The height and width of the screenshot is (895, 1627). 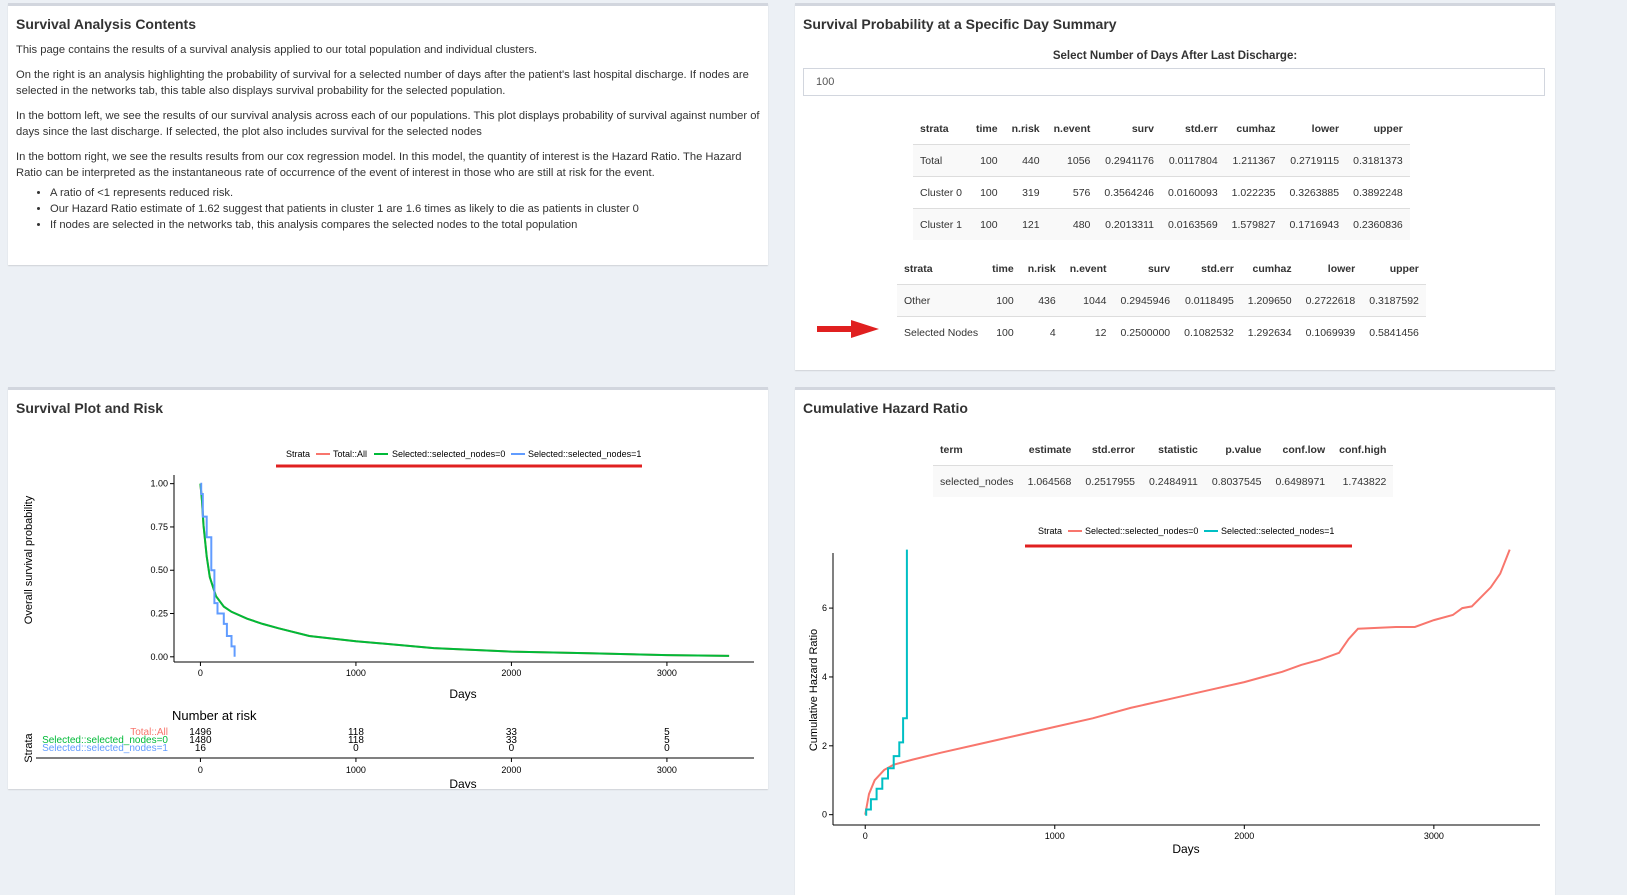 What do you see at coordinates (105, 748) in the screenshot?
I see `risk-strata-name: Selected::selected_nodes=1` at bounding box center [105, 748].